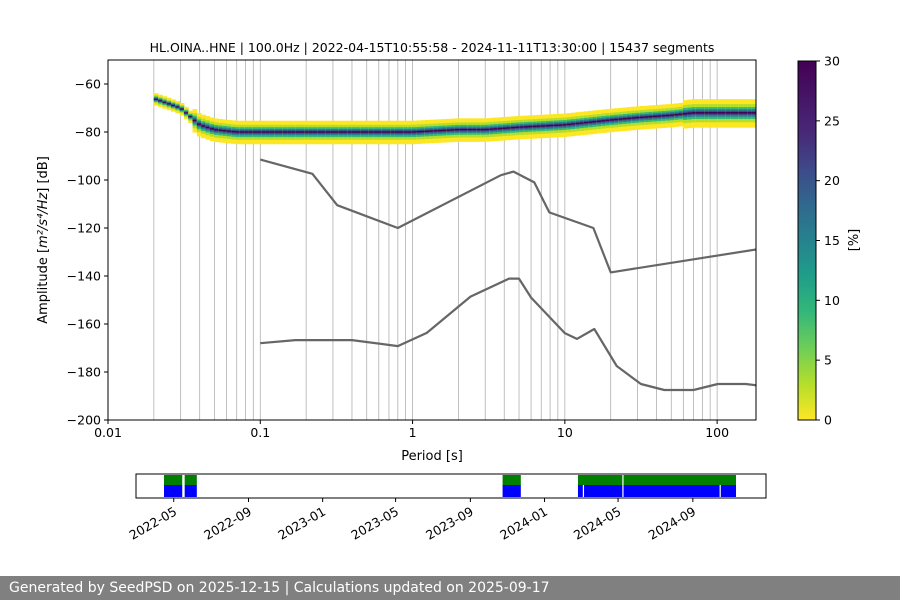  I want to click on y-tick-label: −140, so click(84, 276).